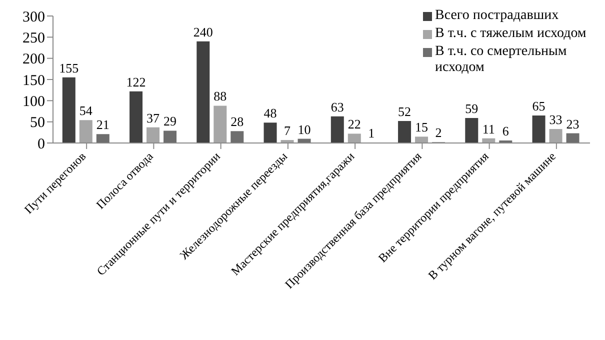 The image size is (605, 340). I want to click on data-label: 29, so click(170, 121).